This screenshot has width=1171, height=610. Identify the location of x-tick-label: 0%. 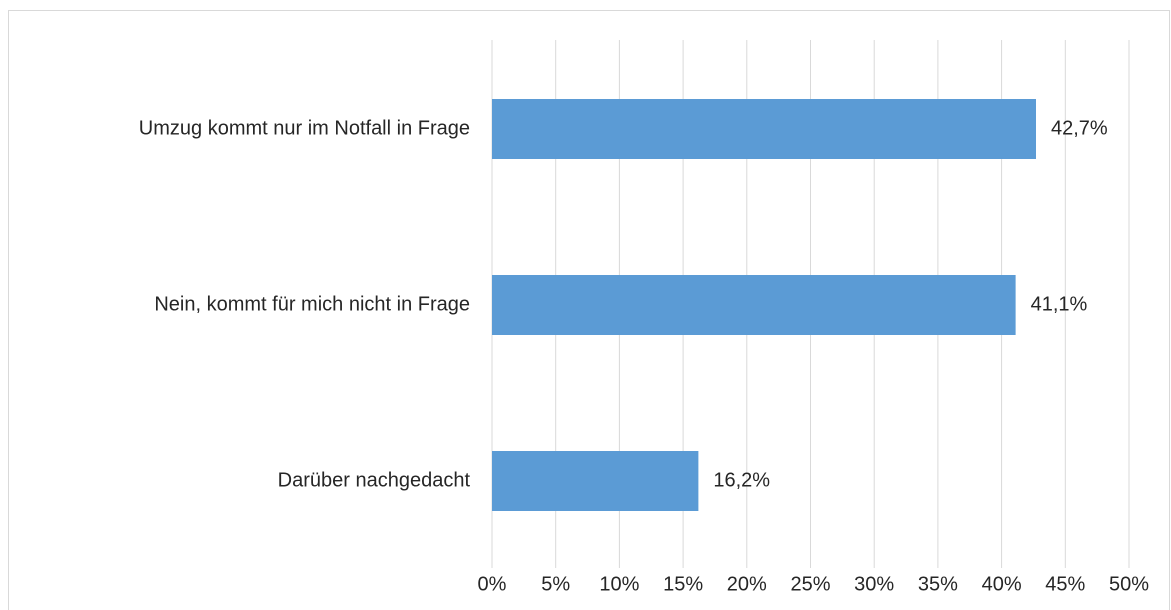
(492, 584).